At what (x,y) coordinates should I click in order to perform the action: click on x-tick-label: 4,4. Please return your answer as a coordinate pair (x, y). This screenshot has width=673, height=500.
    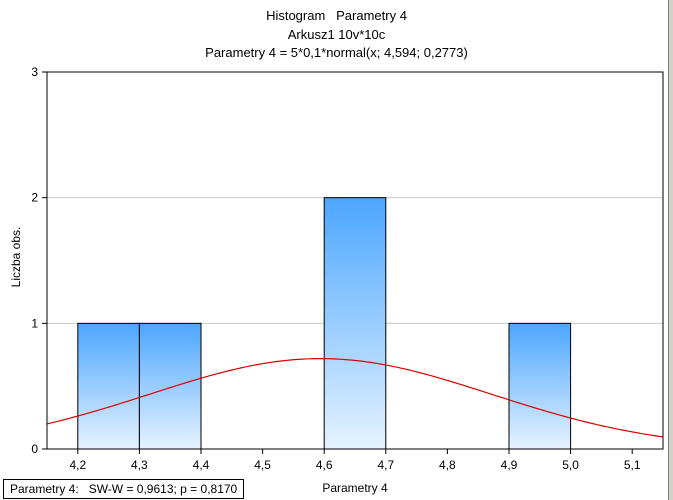
    Looking at the image, I should click on (201, 465).